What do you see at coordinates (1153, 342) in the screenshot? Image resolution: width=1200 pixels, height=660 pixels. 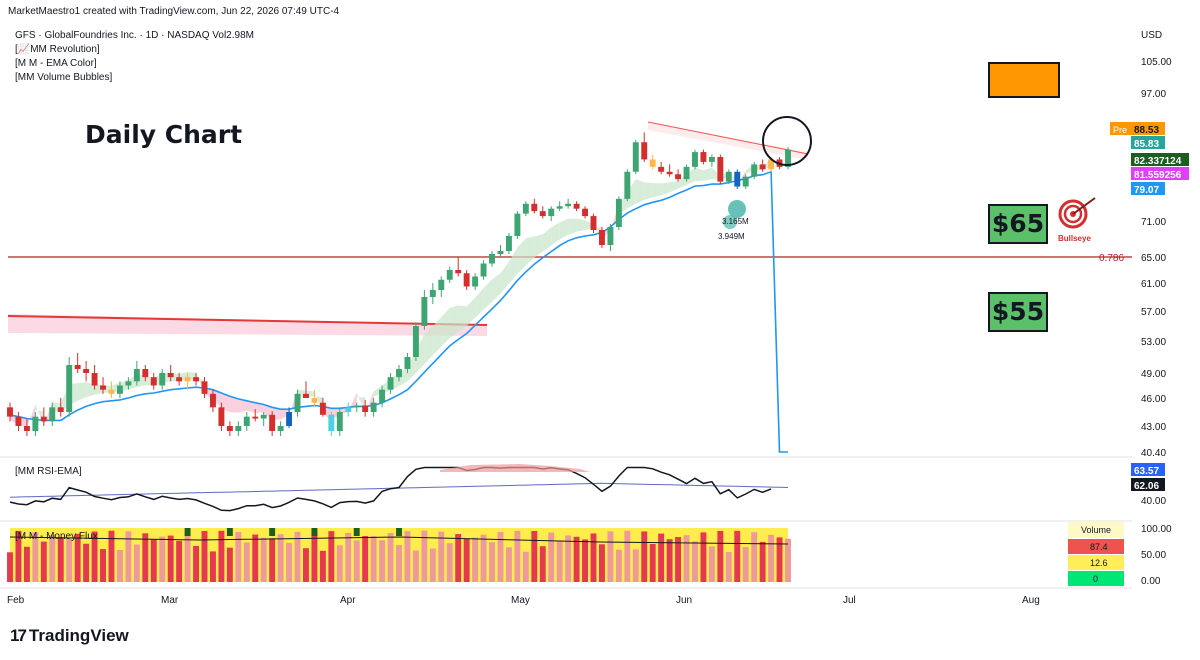 I see `price-tick-label: 53.00` at bounding box center [1153, 342].